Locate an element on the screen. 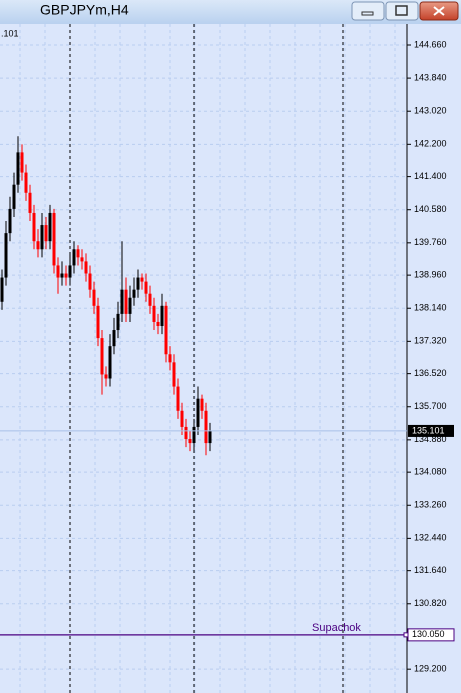 Image resolution: width=461 pixels, height=693 pixels. maximize-button is located at coordinates (402, 11).